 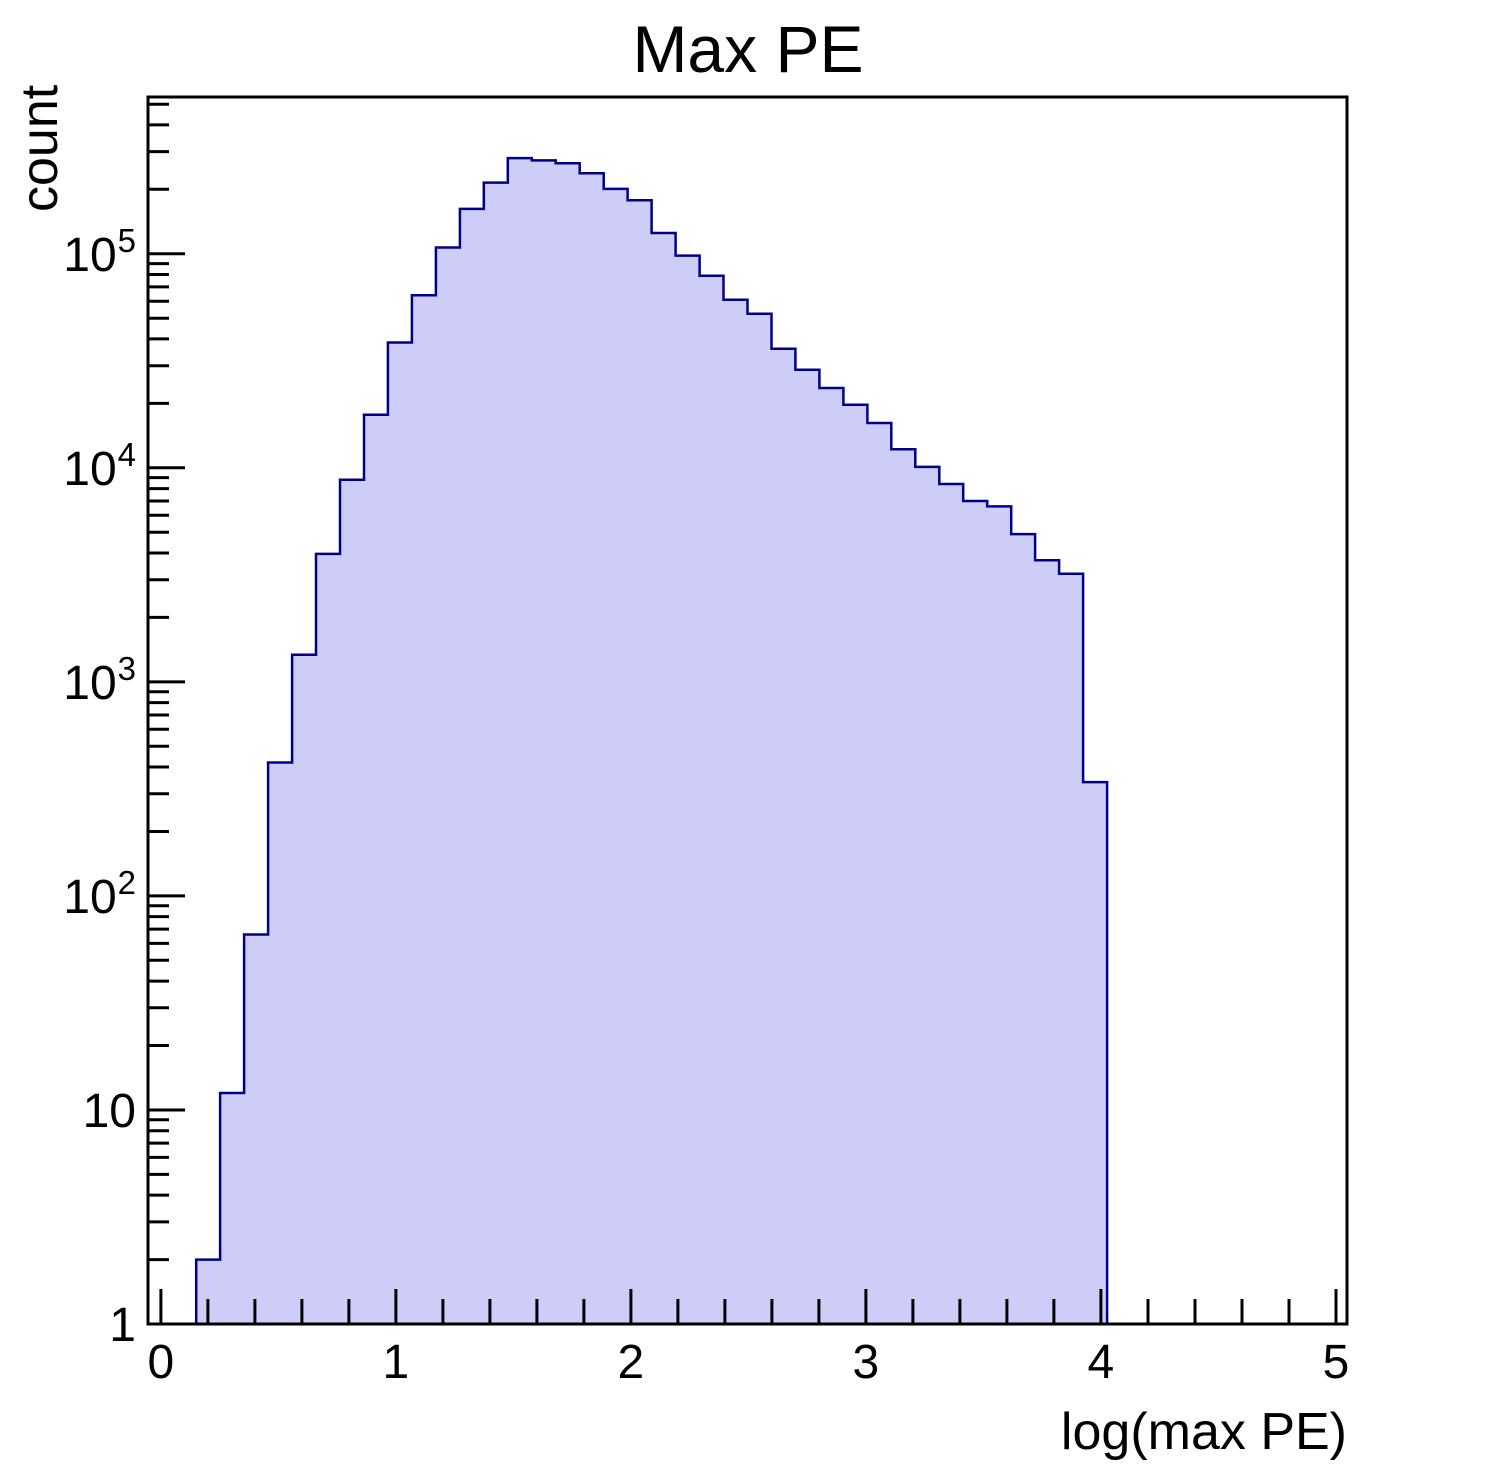 I want to click on y-tick-label: 10, so click(x=109, y=1111).